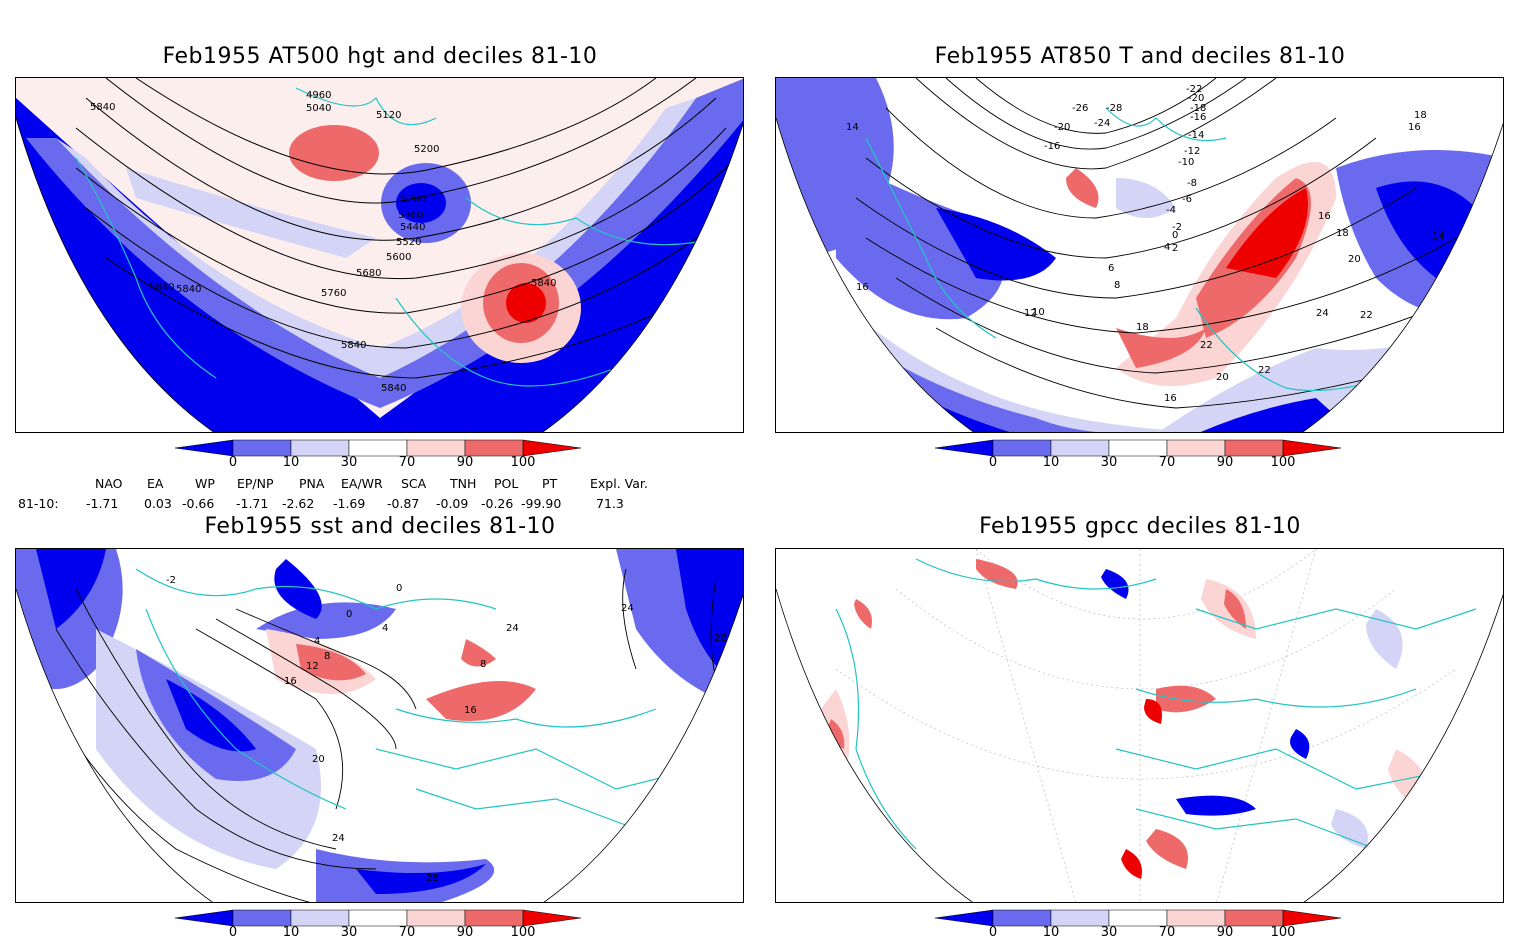  Describe the element at coordinates (1156, 704) in the screenshot. I see `coastlines` at that location.